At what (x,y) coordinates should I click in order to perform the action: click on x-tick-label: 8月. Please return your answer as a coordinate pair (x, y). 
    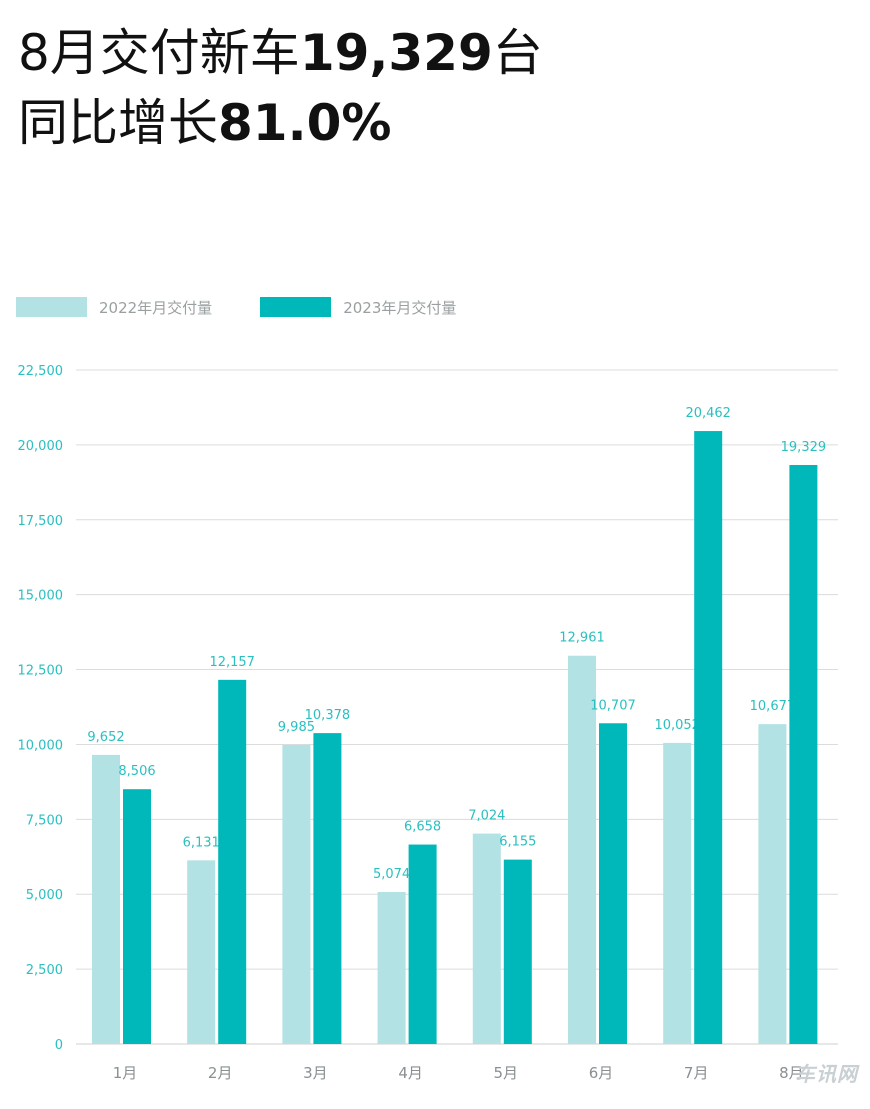
    Looking at the image, I should click on (791, 1073).